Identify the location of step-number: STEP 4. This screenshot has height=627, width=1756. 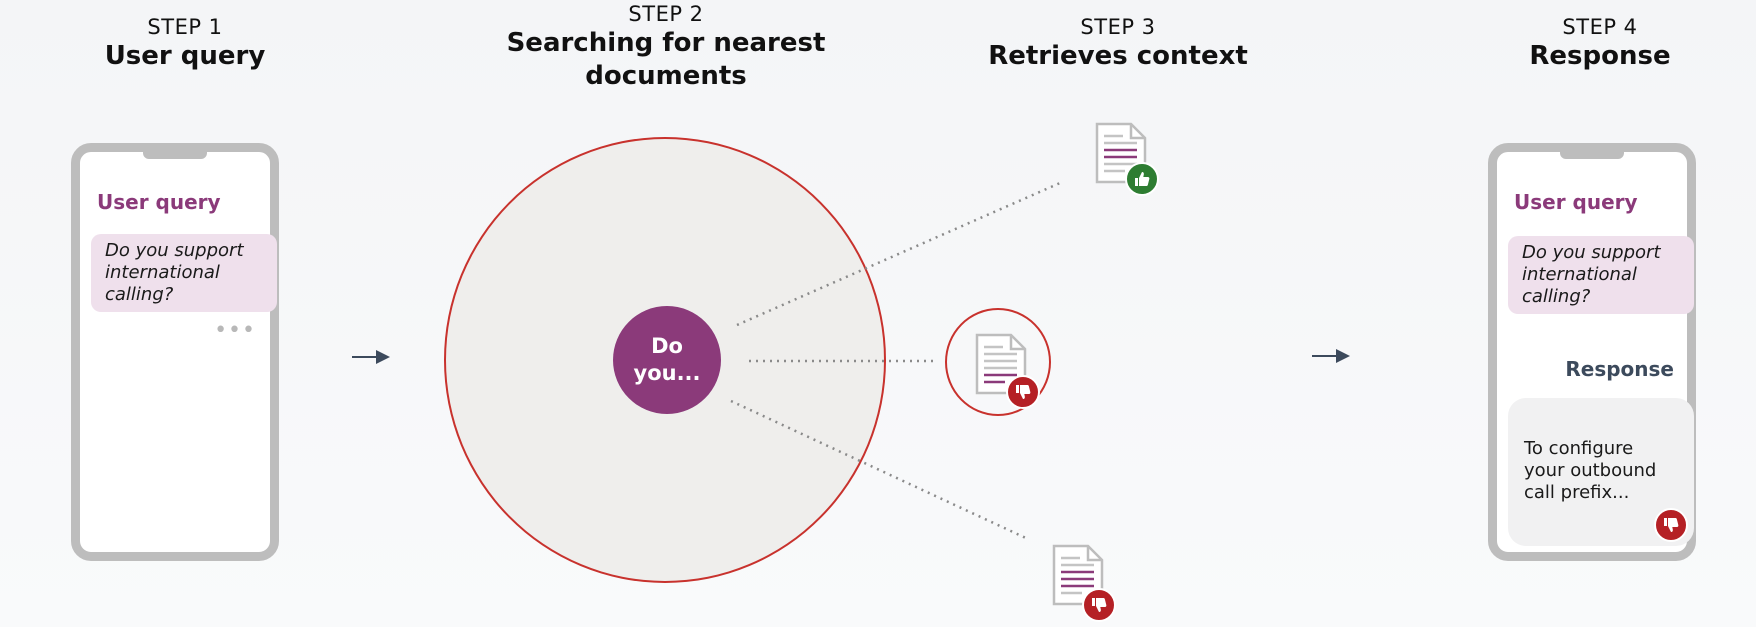
(1600, 27).